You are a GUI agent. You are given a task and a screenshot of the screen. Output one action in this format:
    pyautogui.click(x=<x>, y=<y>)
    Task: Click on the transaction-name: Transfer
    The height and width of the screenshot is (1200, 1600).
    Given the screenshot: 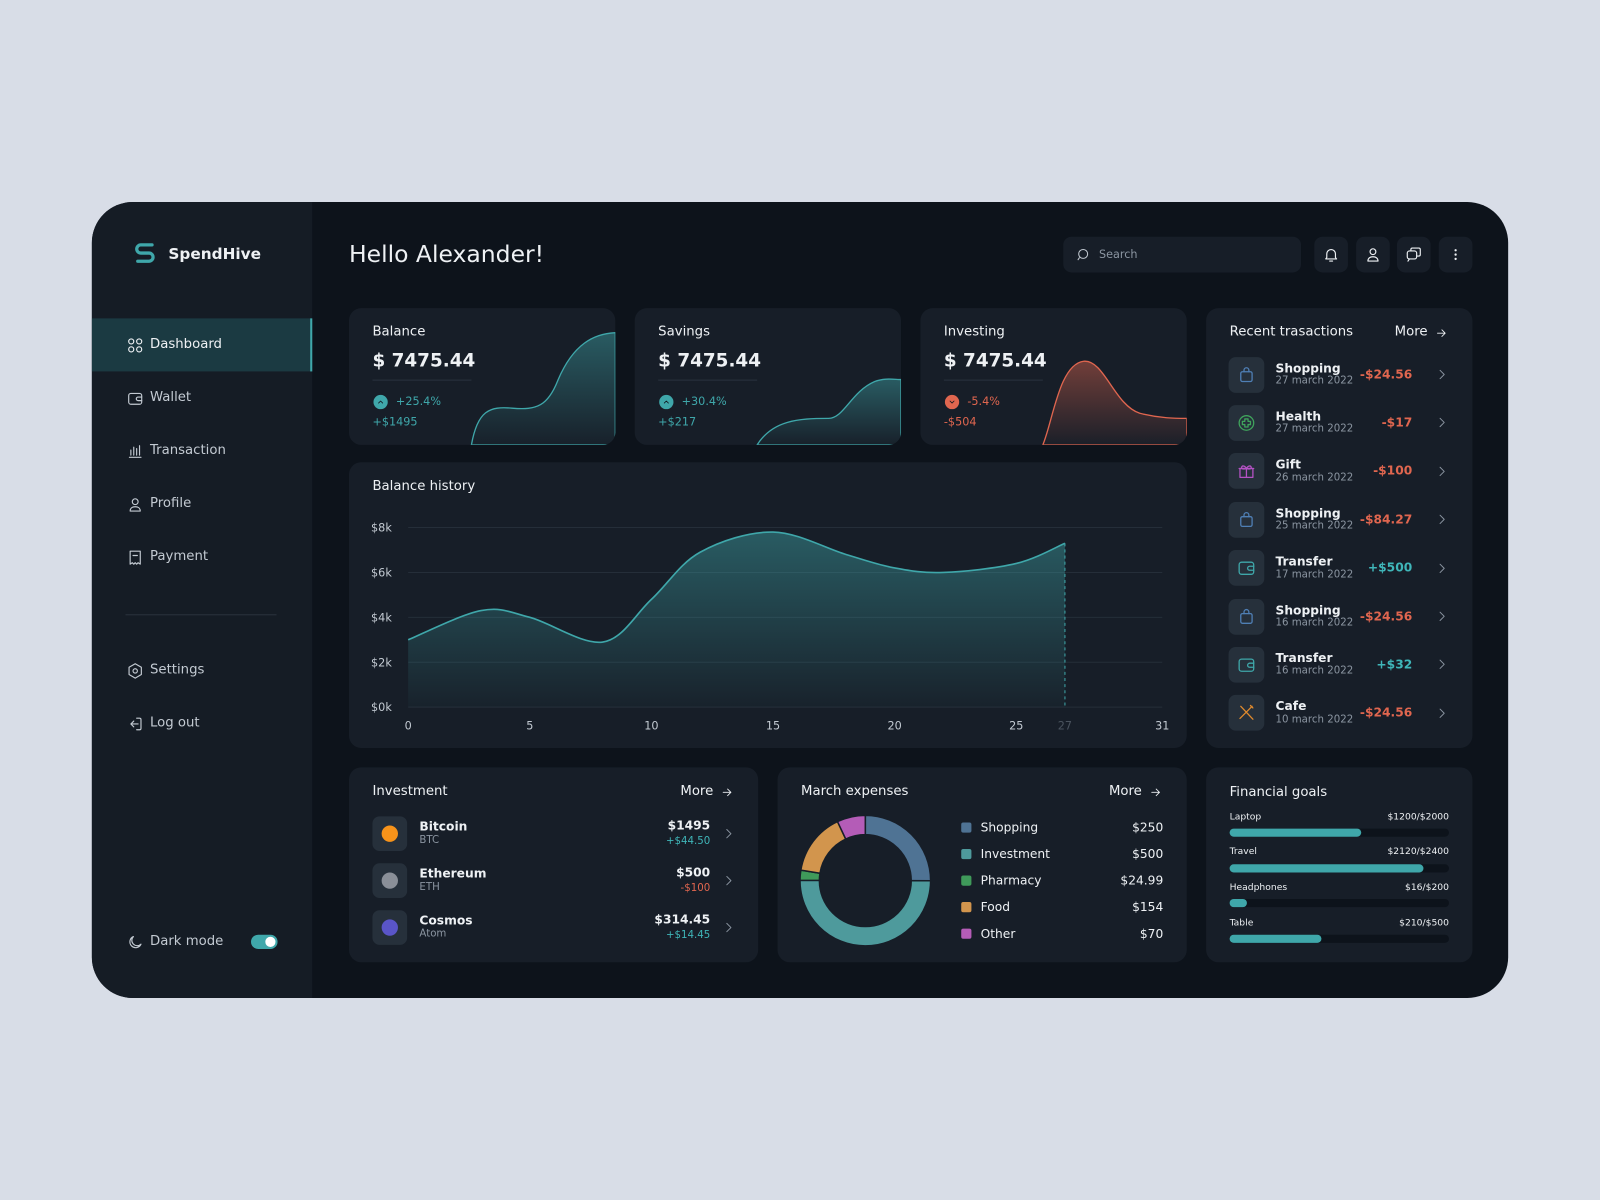 What is the action you would take?
    pyautogui.click(x=1304, y=561)
    